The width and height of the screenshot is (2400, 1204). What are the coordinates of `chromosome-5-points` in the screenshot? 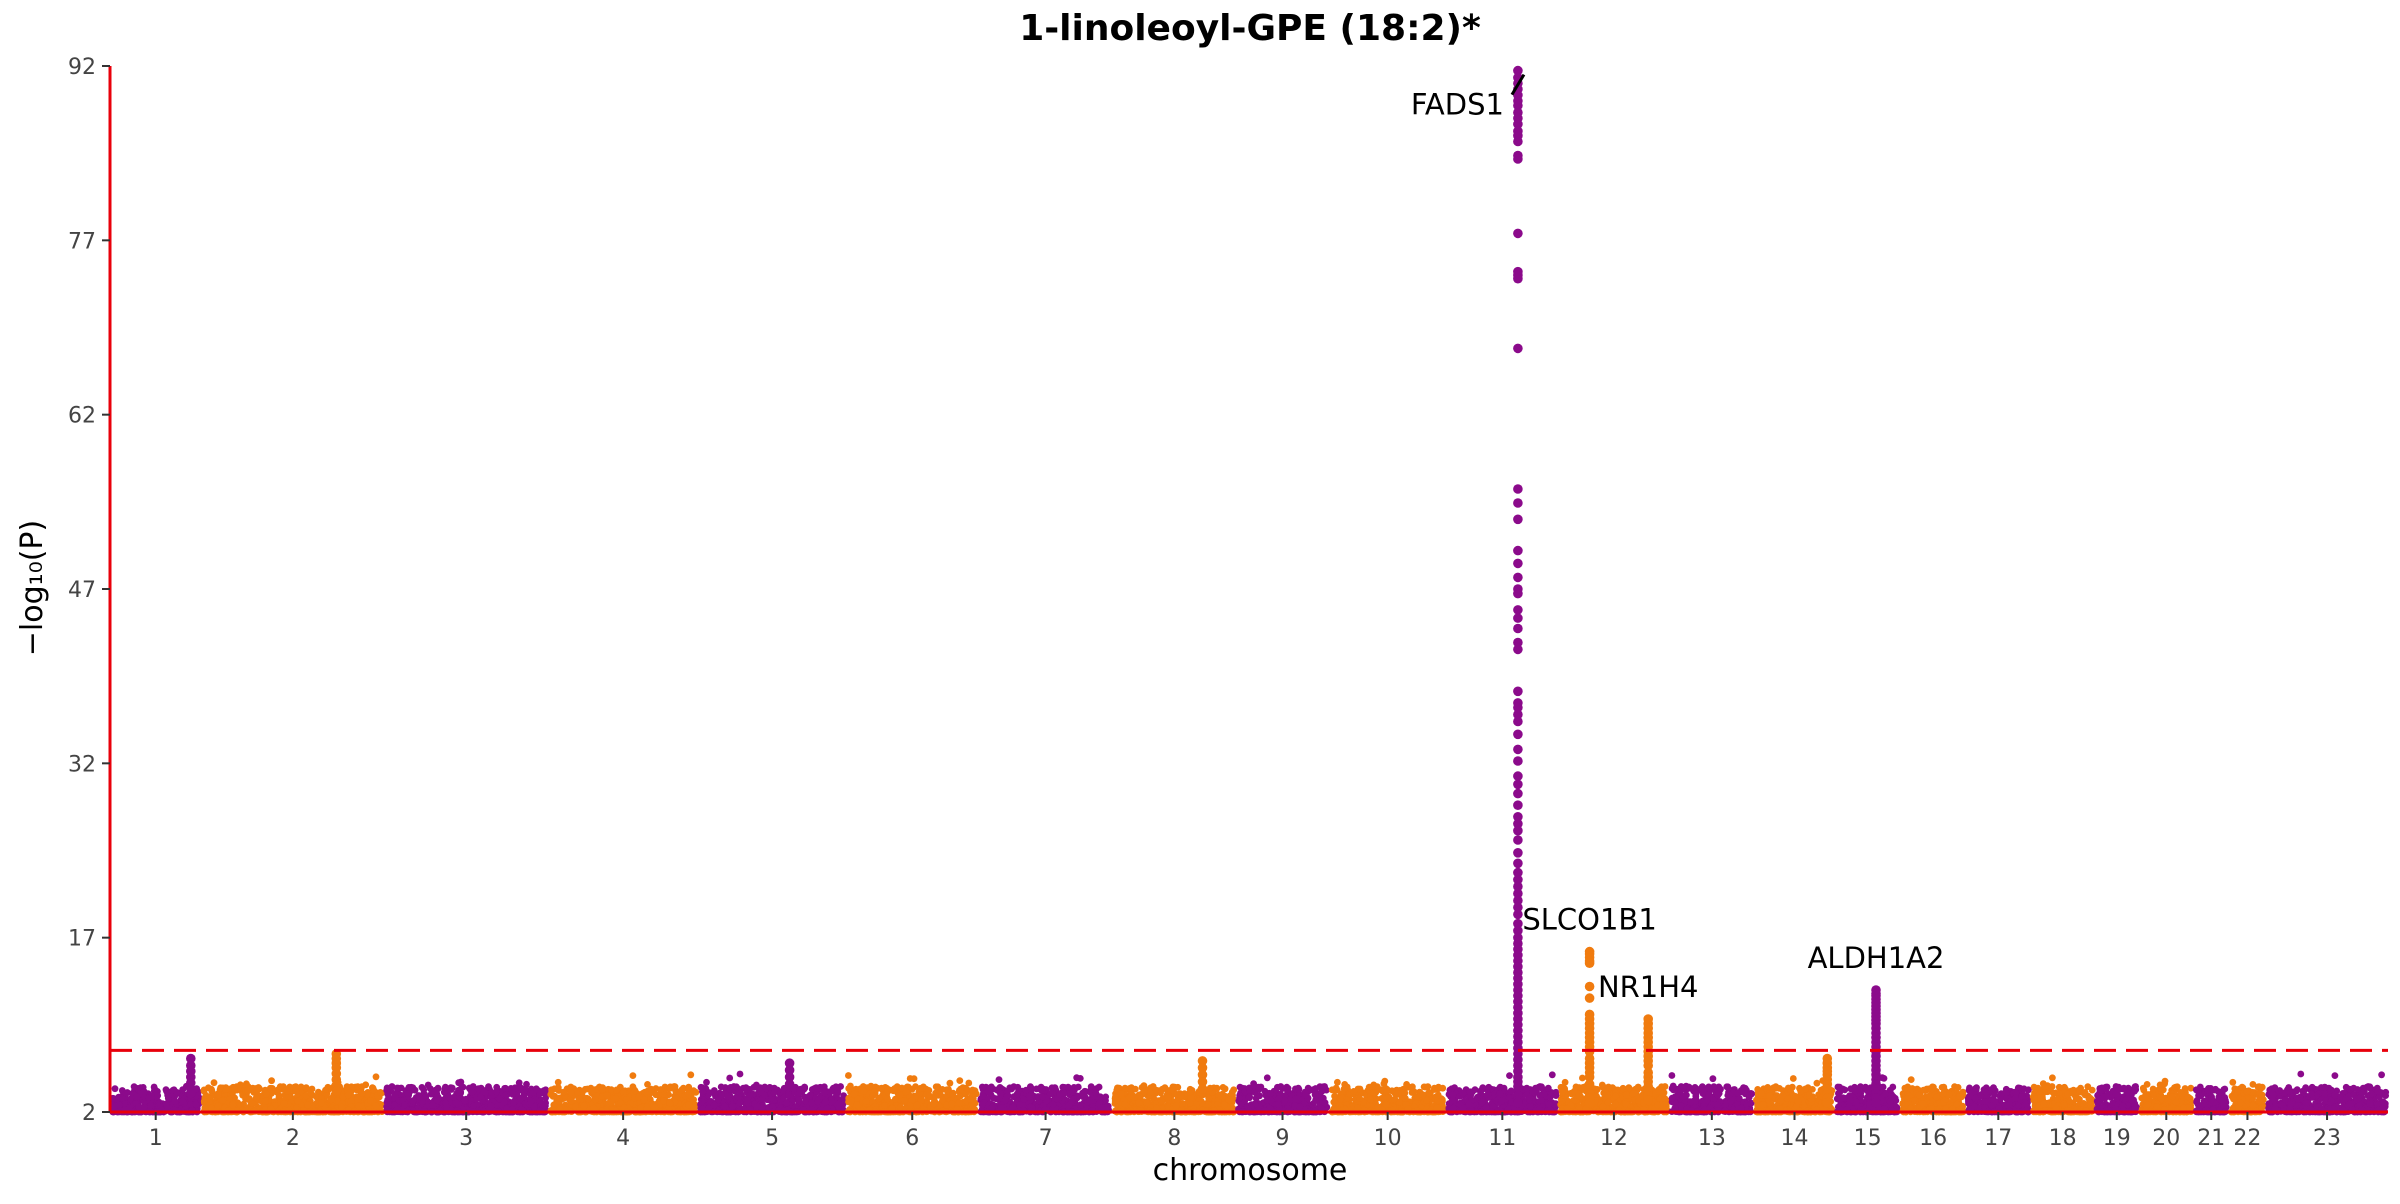 It's located at (772, 1093).